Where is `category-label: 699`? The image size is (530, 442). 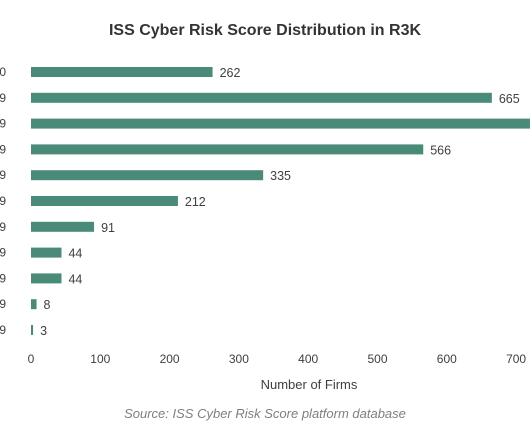
category-label: 699 is located at coordinates (3, 149).